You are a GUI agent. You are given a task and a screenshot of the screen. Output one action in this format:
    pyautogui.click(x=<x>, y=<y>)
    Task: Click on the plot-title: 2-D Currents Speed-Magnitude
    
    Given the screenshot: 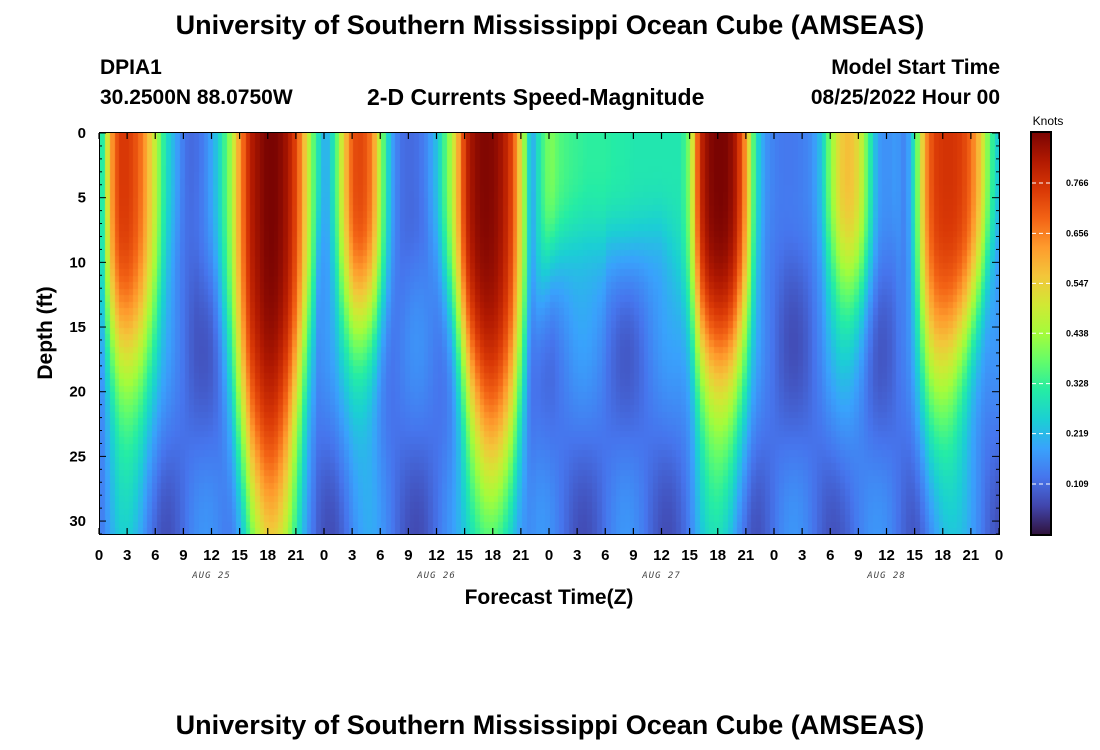 What is the action you would take?
    pyautogui.click(x=536, y=97)
    